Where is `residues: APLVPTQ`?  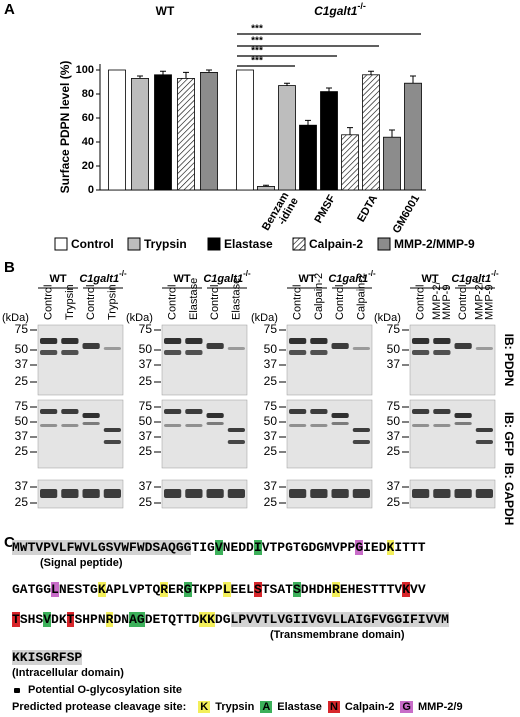 residues: APLVPTQ is located at coordinates (133, 589).